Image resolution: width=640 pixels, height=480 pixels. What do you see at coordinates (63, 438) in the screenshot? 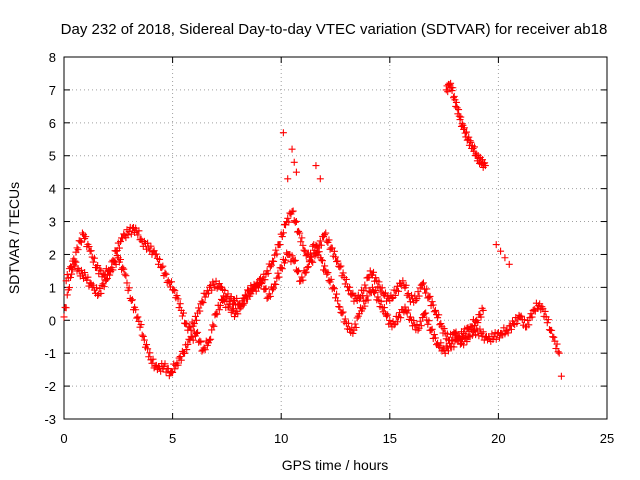
I see `x-tick-label: 0` at bounding box center [63, 438].